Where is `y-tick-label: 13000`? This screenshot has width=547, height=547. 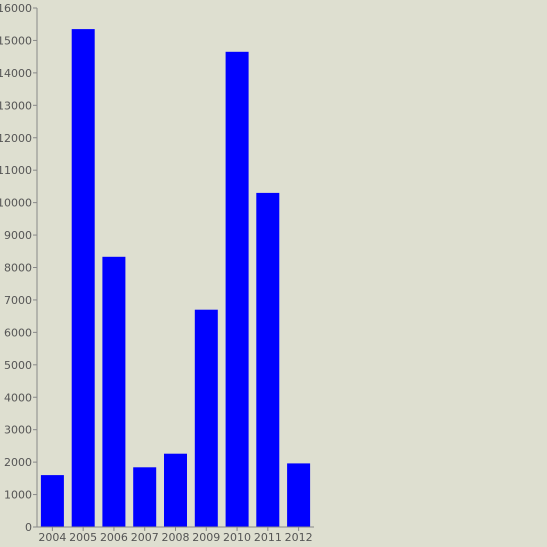 y-tick-label: 13000 is located at coordinates (16, 105).